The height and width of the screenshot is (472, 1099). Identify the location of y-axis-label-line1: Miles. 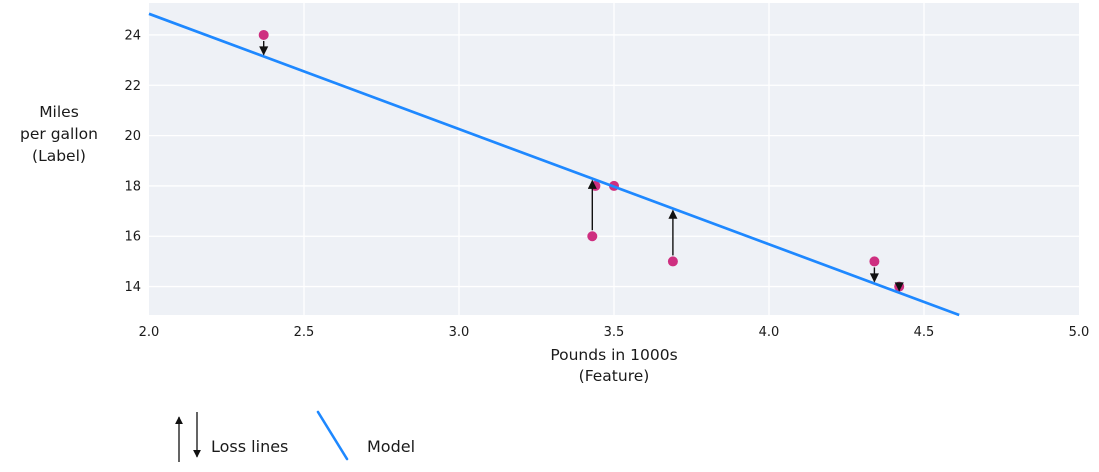
(59, 112).